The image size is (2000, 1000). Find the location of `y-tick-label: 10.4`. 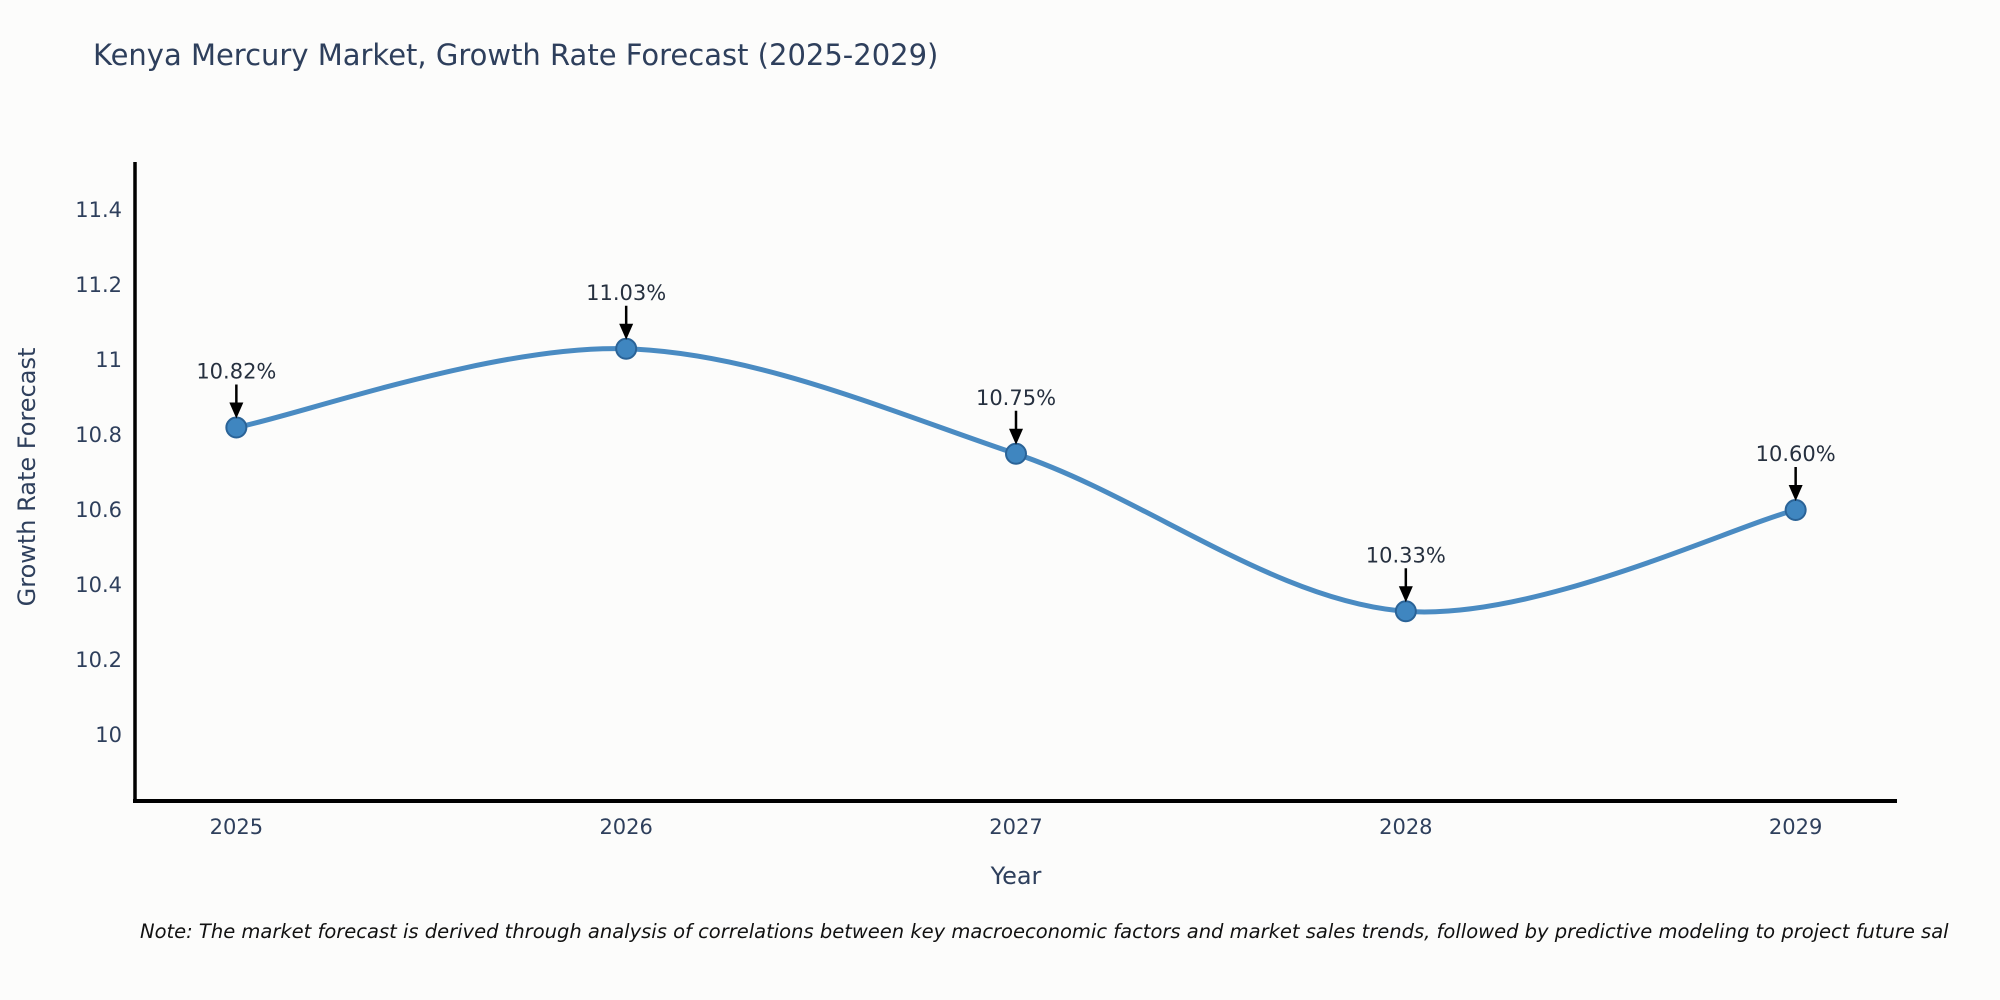

y-tick-label: 10.4 is located at coordinates (98, 585).